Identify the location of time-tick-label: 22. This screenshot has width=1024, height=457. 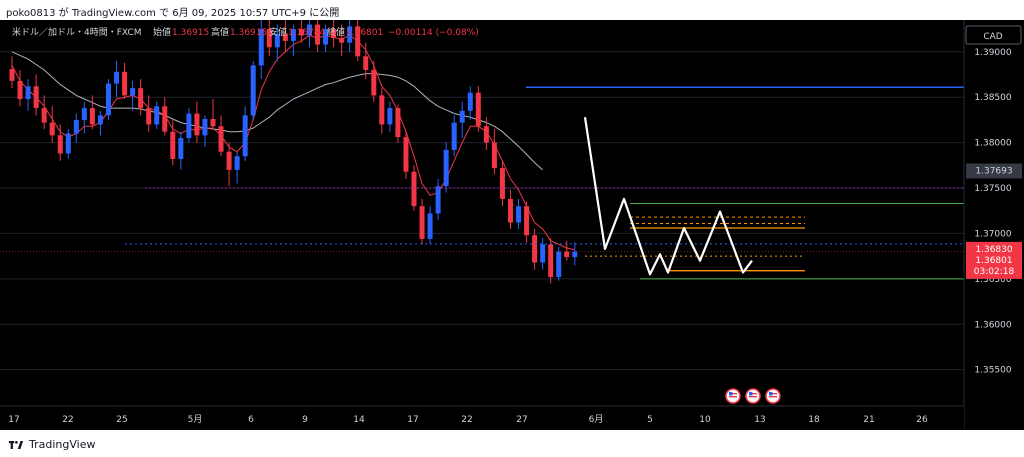
(67, 420).